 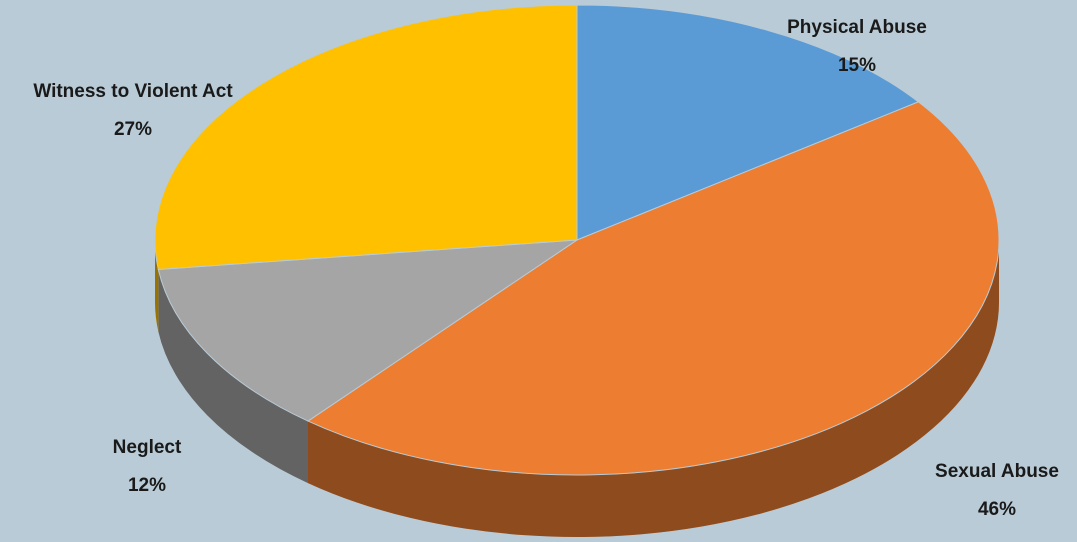 I want to click on slice-side, so click(x=157, y=286).